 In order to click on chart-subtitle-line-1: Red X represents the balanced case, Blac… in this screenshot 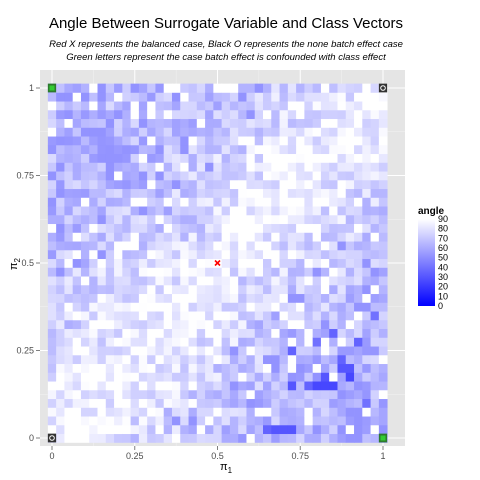, I will do `click(226, 44)`.